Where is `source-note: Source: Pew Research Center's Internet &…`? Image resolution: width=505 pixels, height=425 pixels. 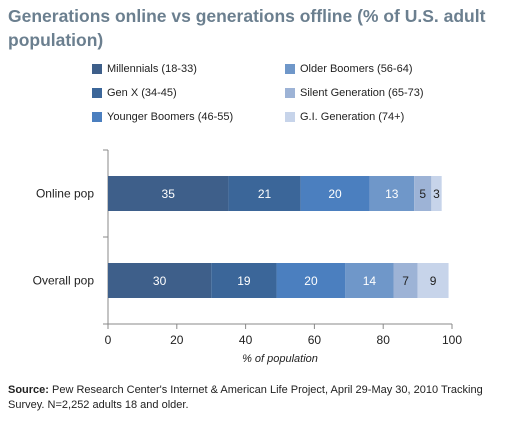 source-note: Source: Pew Research Center's Internet &… is located at coordinates (254, 398).